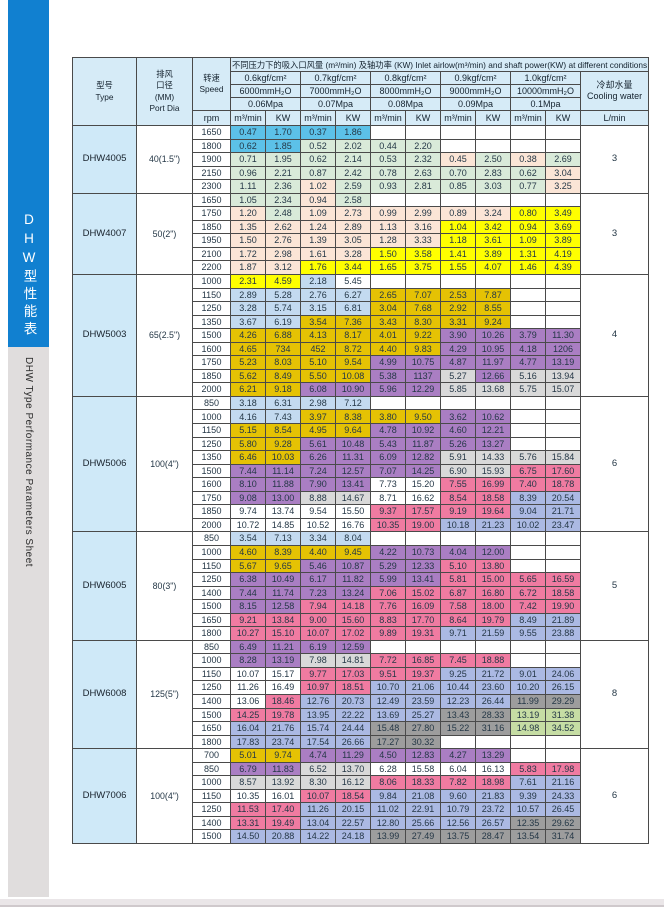 The width and height of the screenshot is (664, 907). What do you see at coordinates (493, 186) in the screenshot?
I see `value-cell: 3.03` at bounding box center [493, 186].